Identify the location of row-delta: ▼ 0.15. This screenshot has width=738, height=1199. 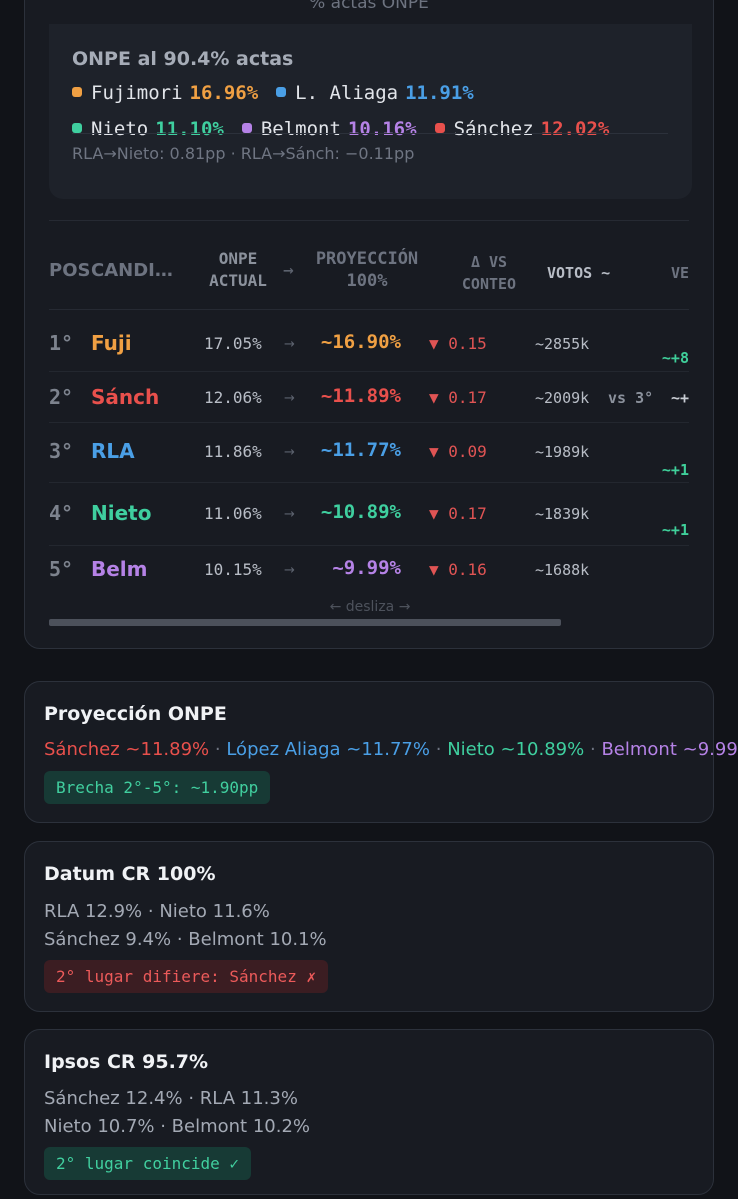
(458, 343).